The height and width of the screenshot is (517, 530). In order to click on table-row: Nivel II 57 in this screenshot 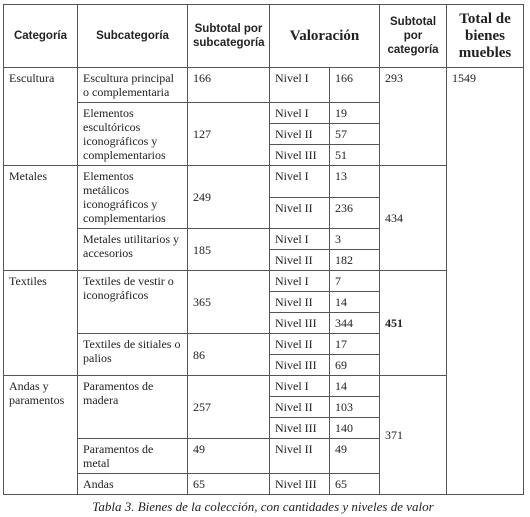, I will do `click(264, 134)`.